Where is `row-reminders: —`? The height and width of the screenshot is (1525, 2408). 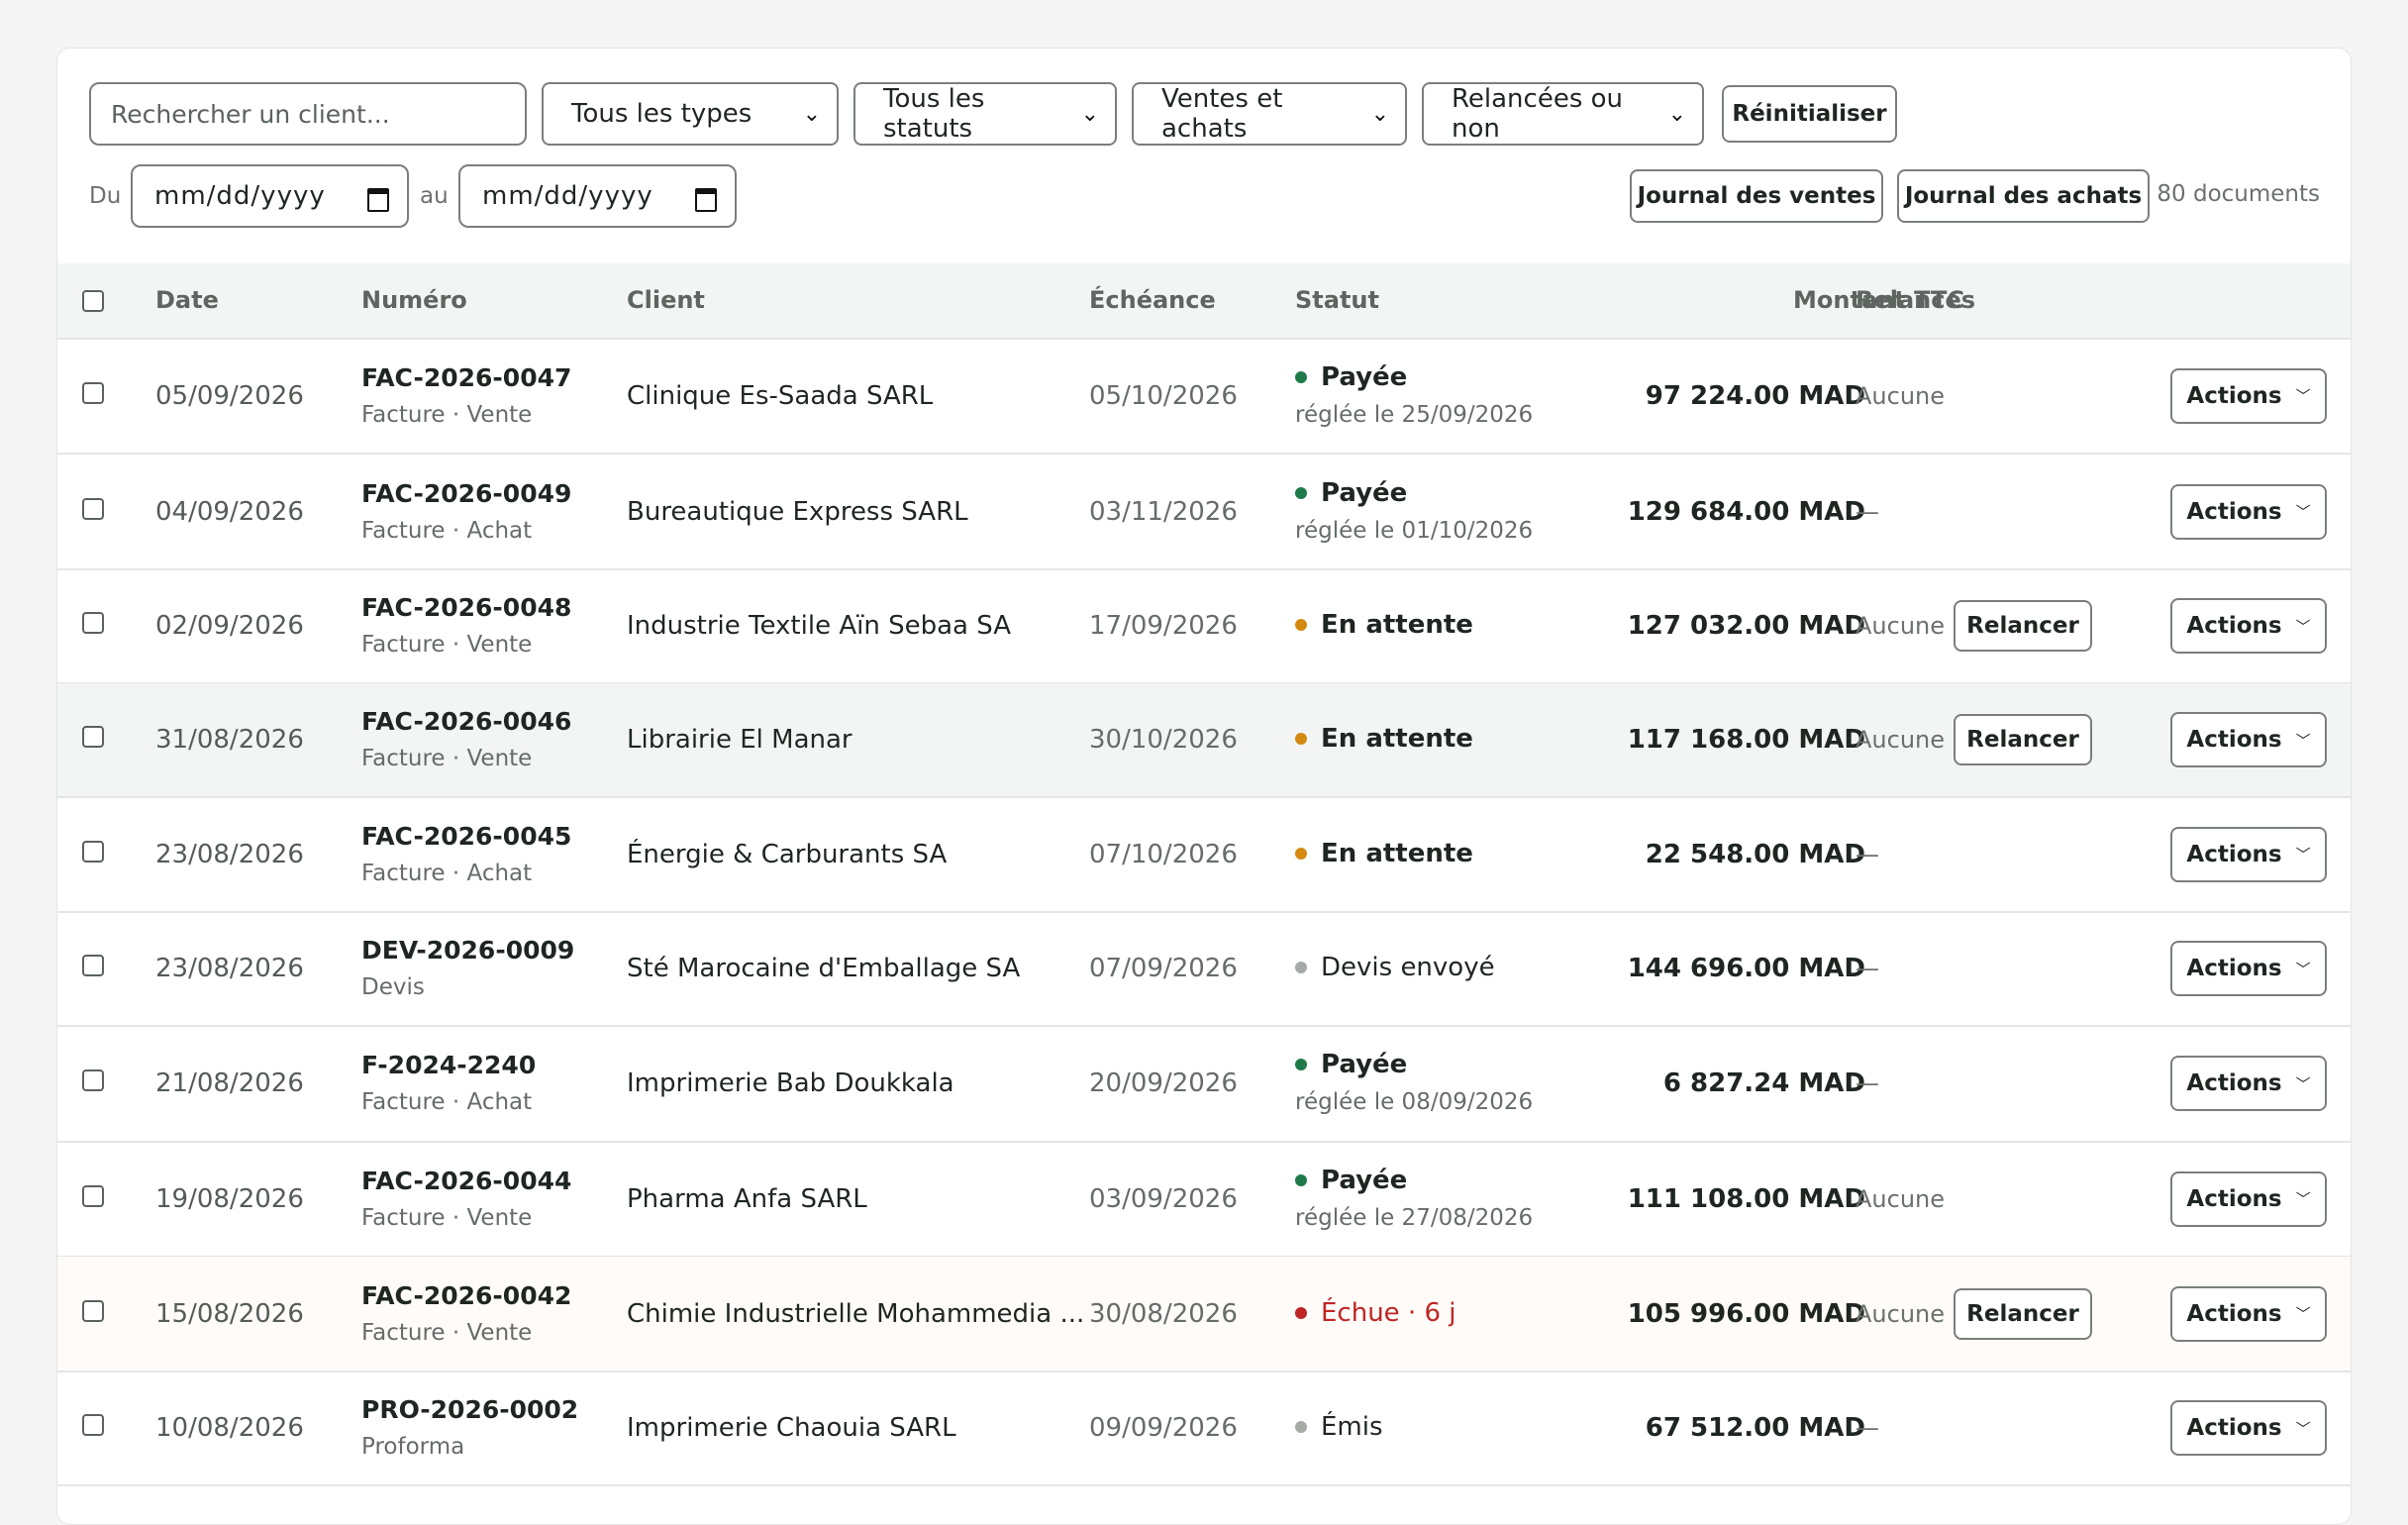 row-reminders: — is located at coordinates (1867, 512).